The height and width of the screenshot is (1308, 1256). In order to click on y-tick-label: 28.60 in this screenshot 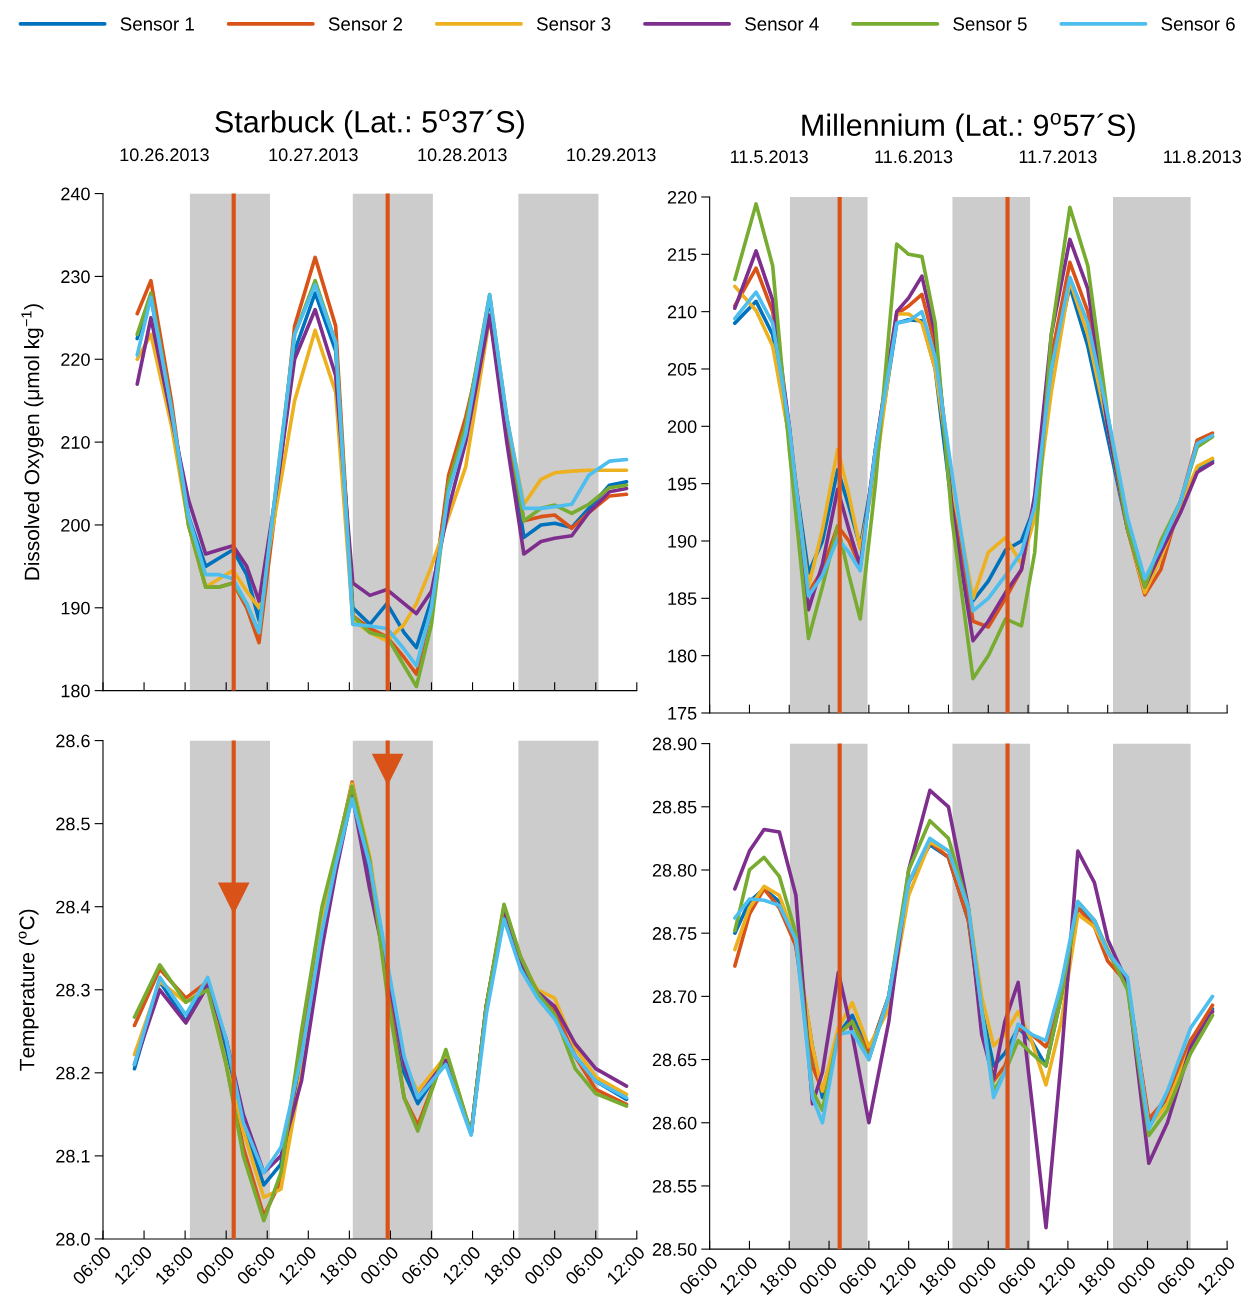, I will do `click(674, 1123)`.